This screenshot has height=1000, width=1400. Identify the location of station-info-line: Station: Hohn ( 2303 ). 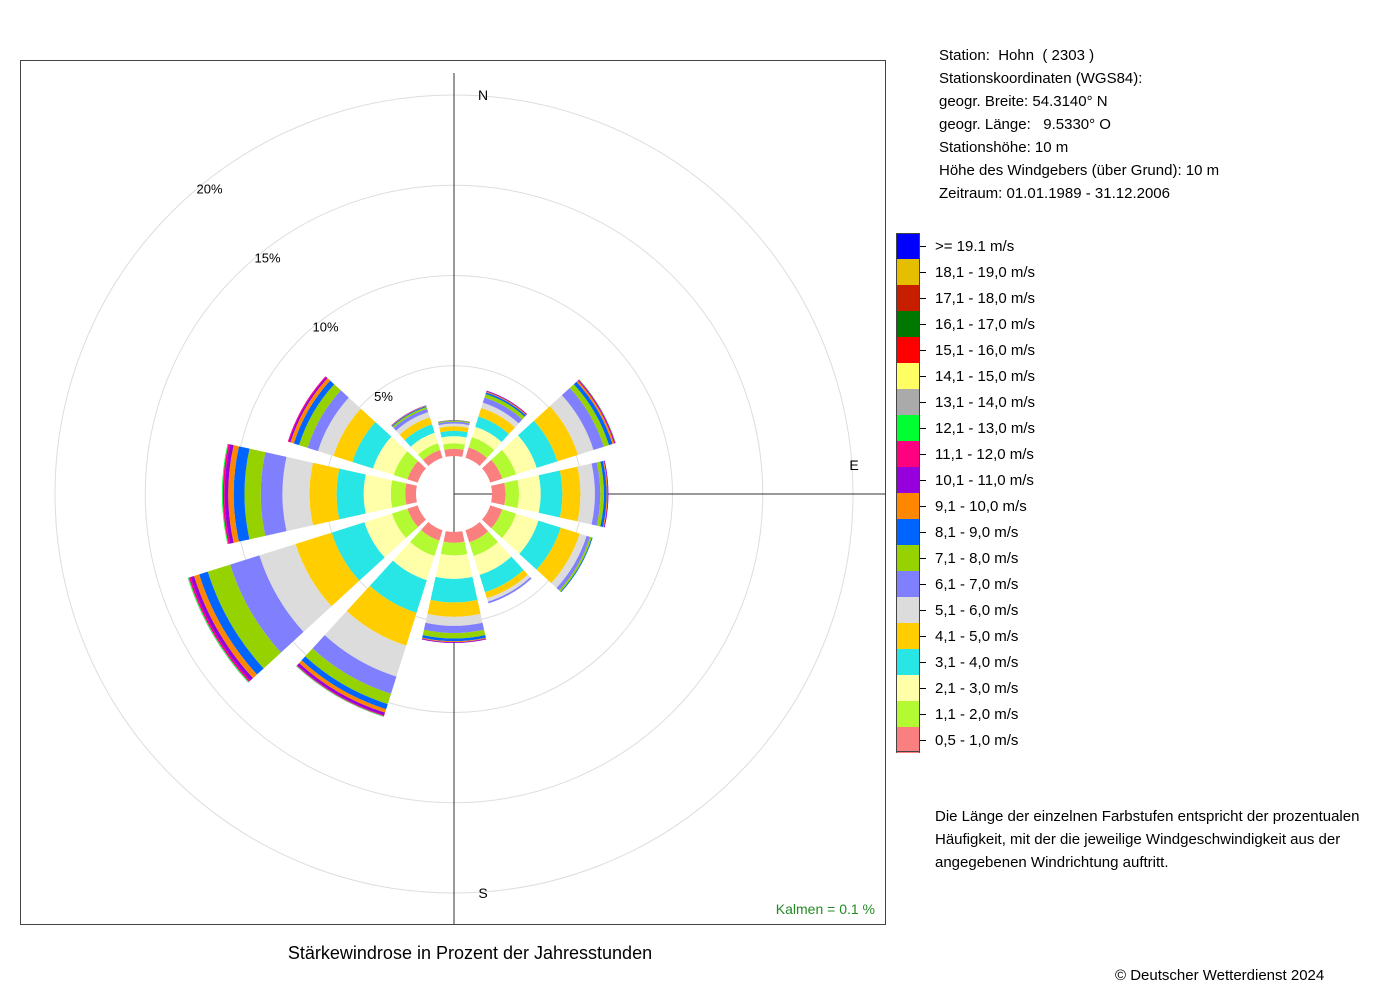
(1017, 55).